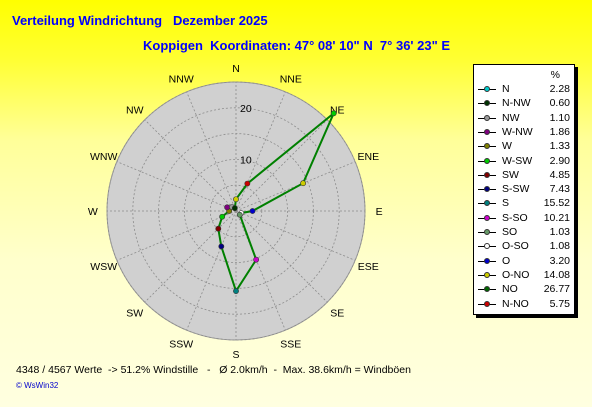  Describe the element at coordinates (103, 267) in the screenshot. I see `direction-label-wsw: WSW` at that location.